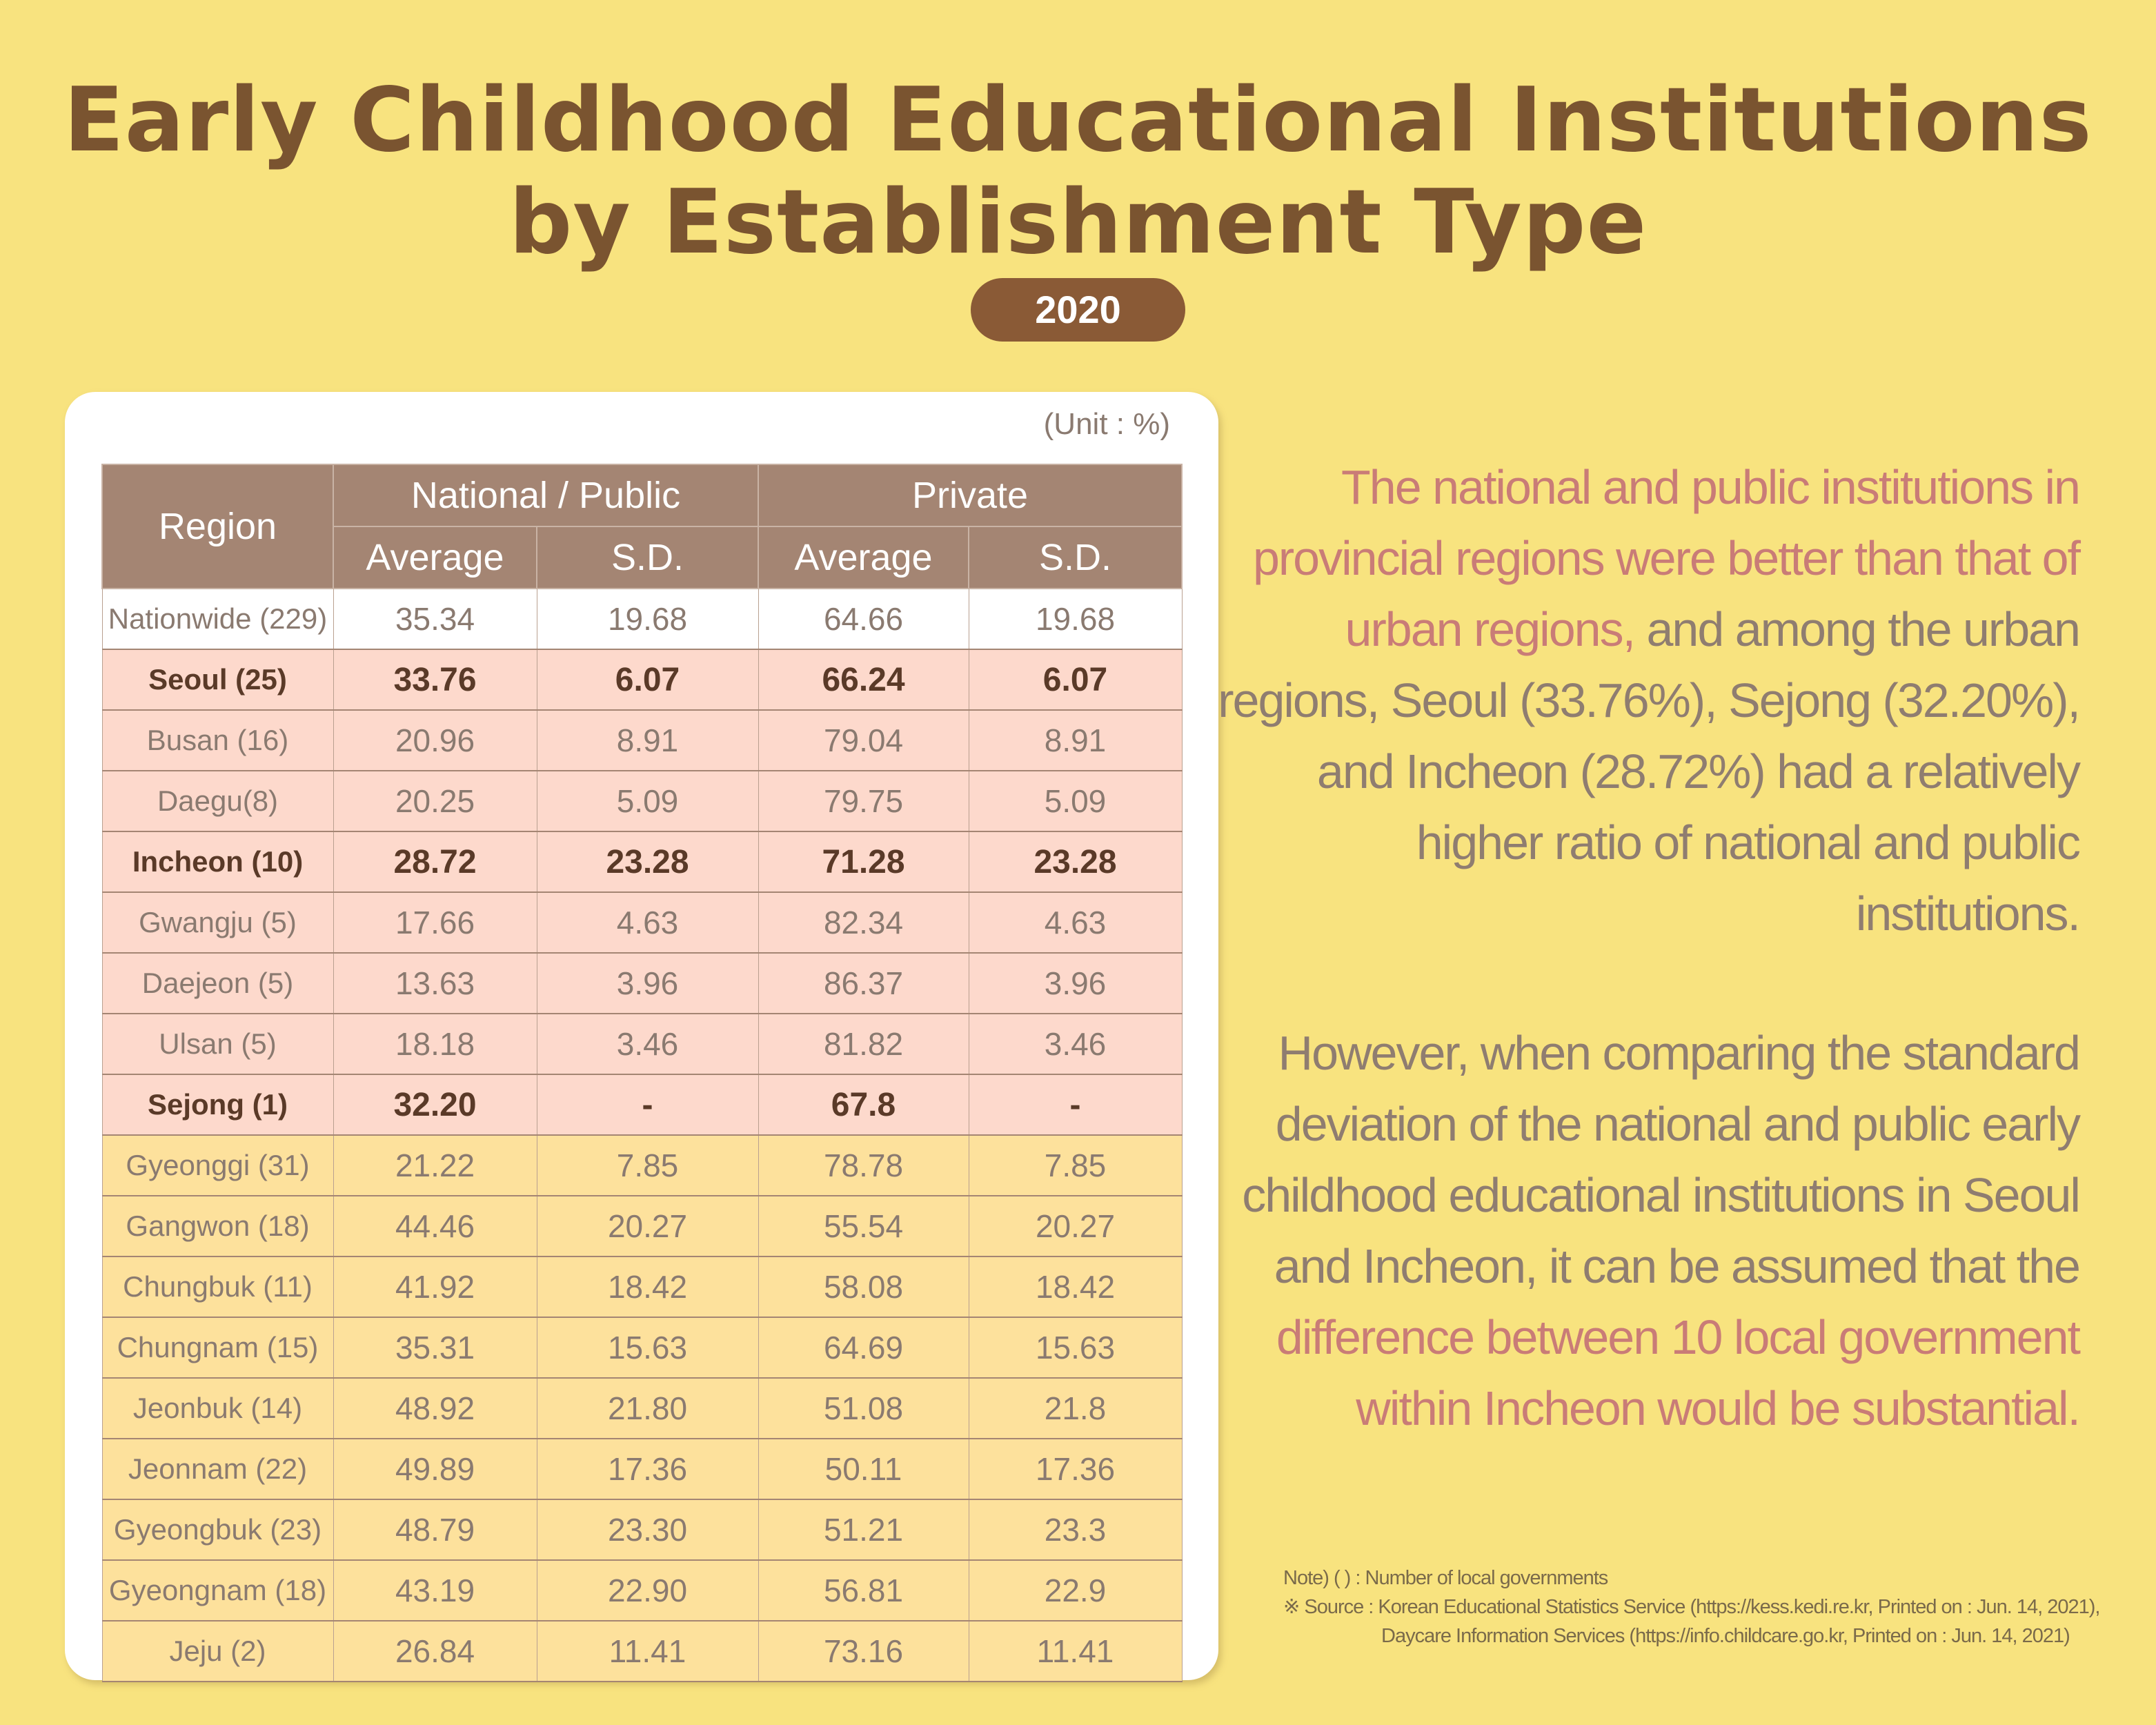 Image resolution: width=2156 pixels, height=1725 pixels. Describe the element at coordinates (435, 619) in the screenshot. I see `cell-np-avg: 35.34` at that location.